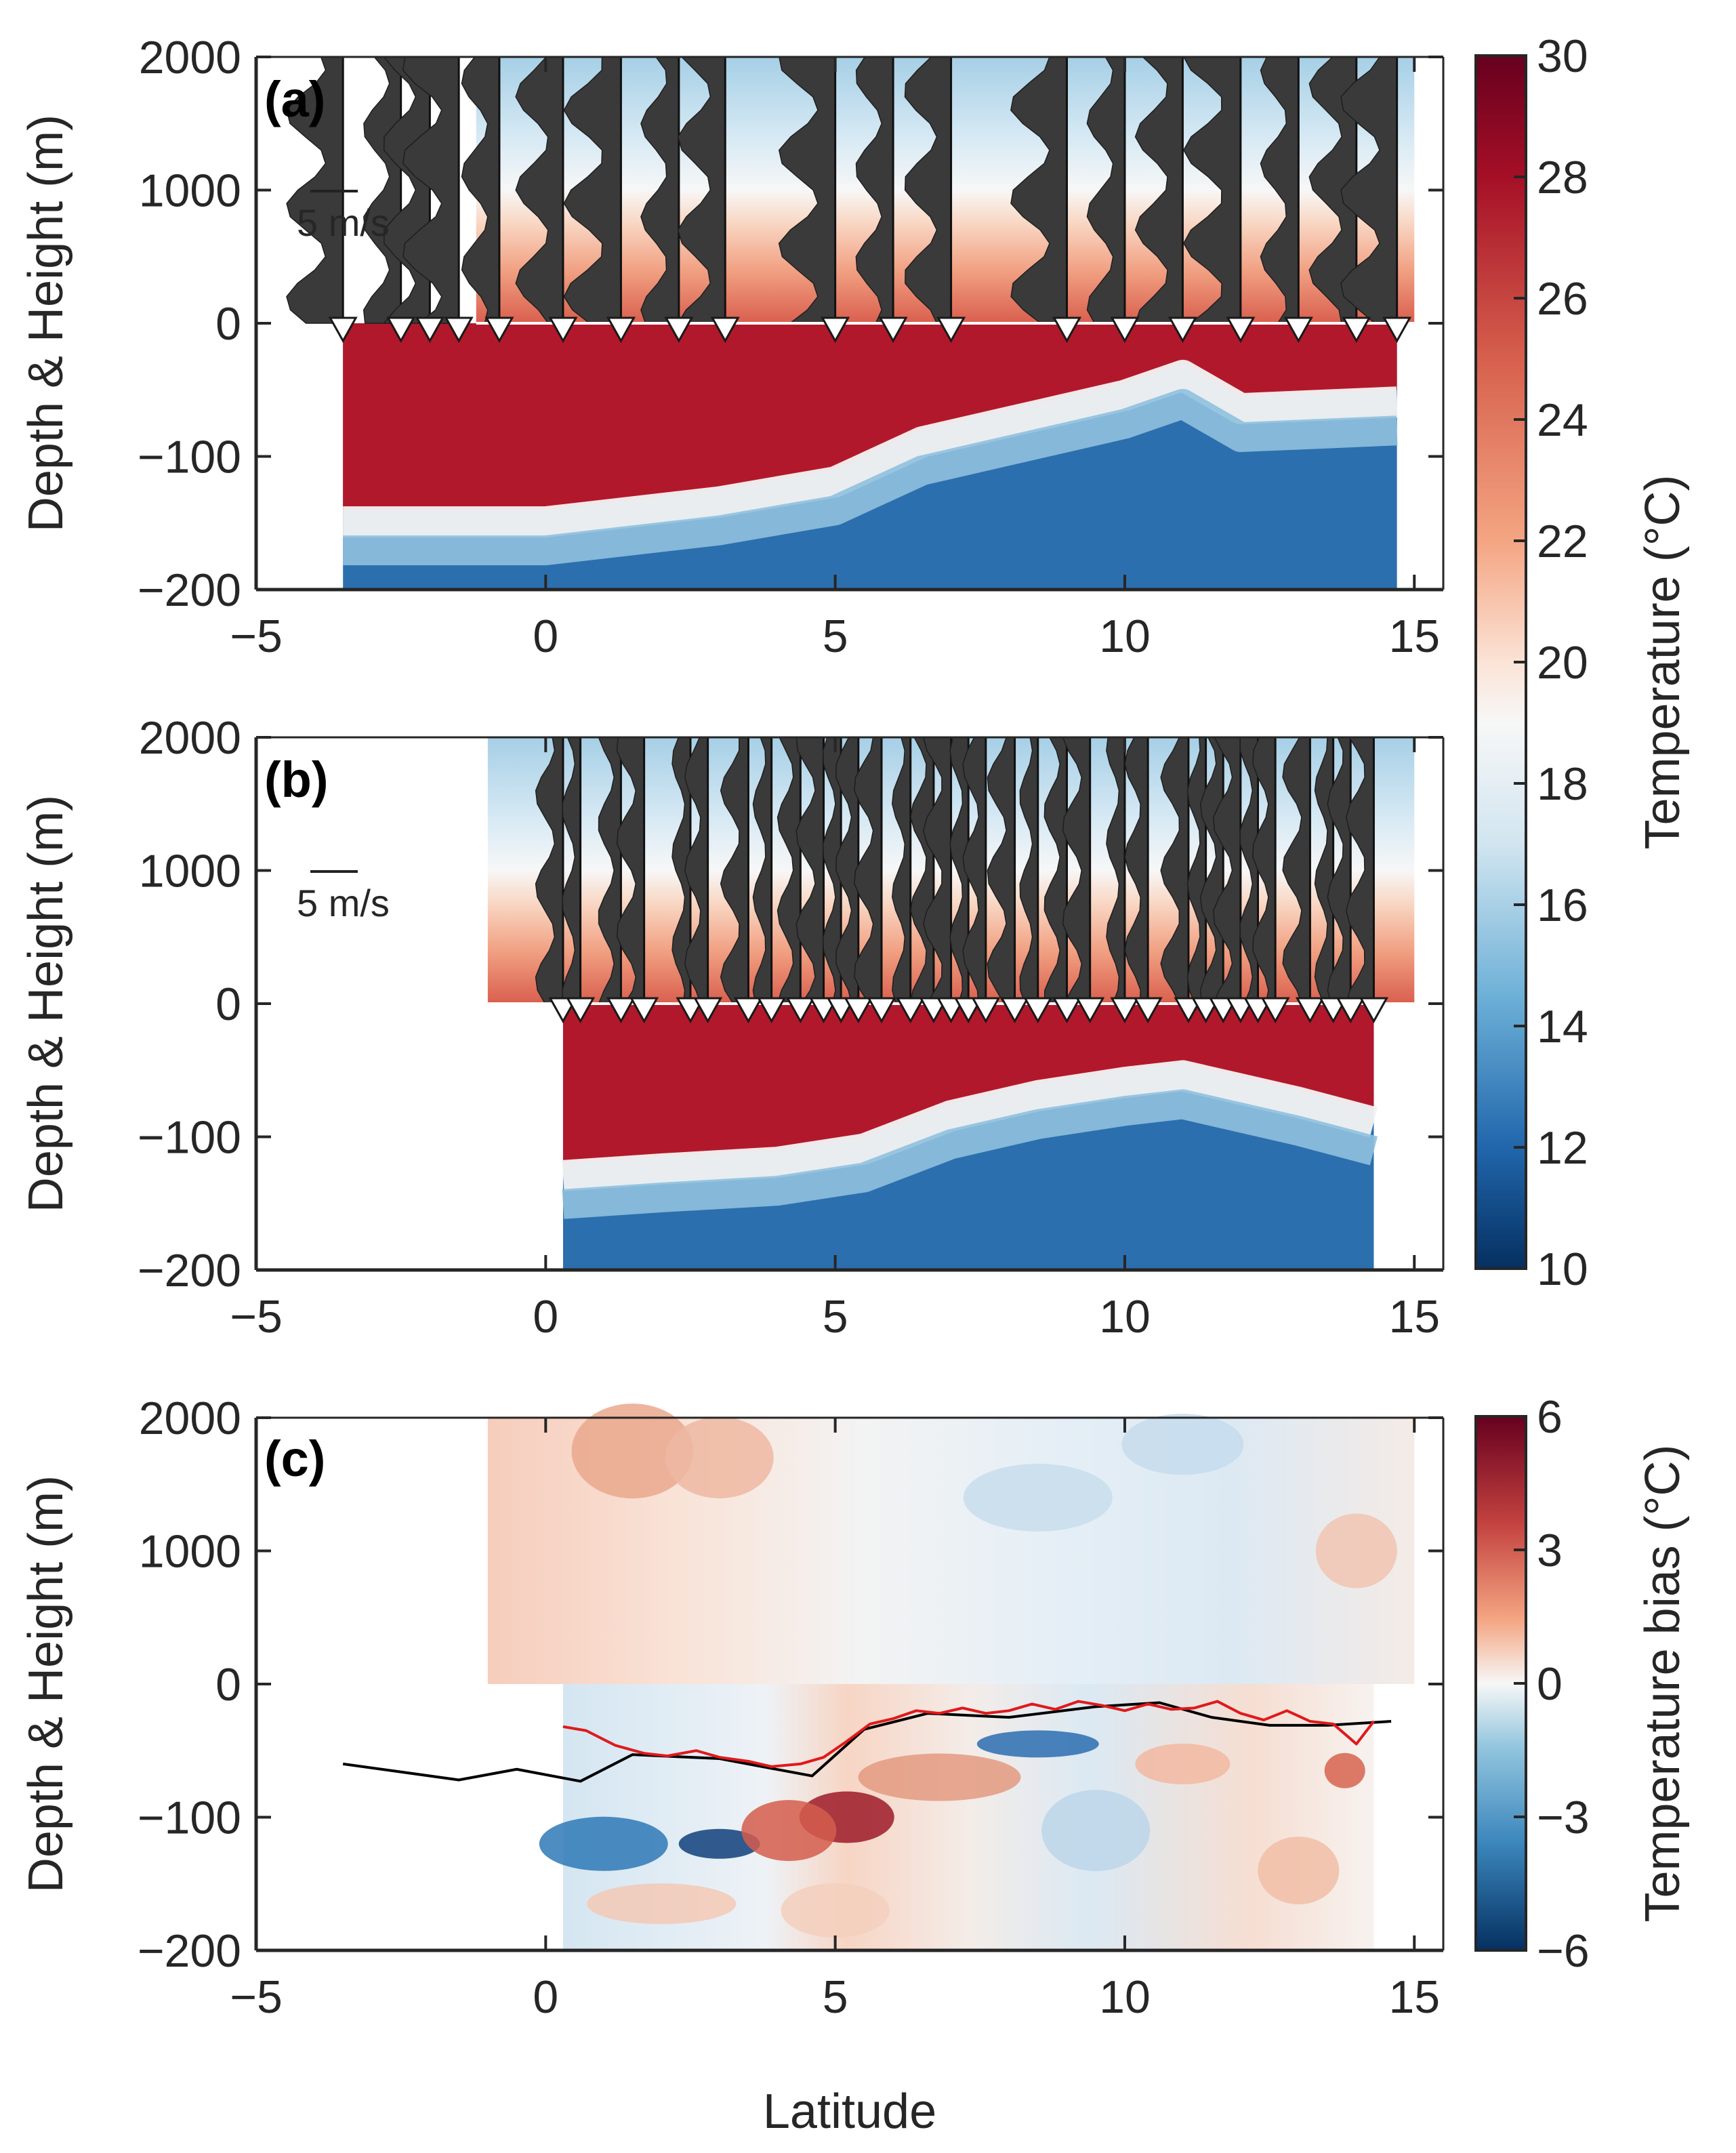  What do you see at coordinates (1531, 662) in the screenshot?
I see `colorbar-temperature: 30 28 26 24 22 20 18 16 14 12 10` at bounding box center [1531, 662].